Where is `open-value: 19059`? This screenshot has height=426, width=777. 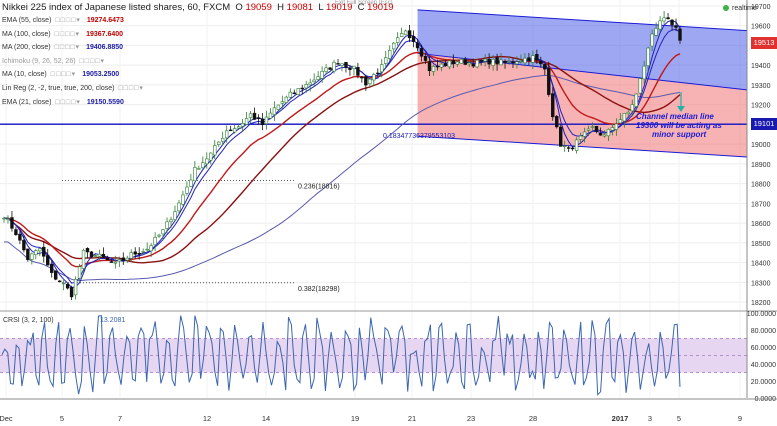 open-value: 19059 is located at coordinates (258, 7).